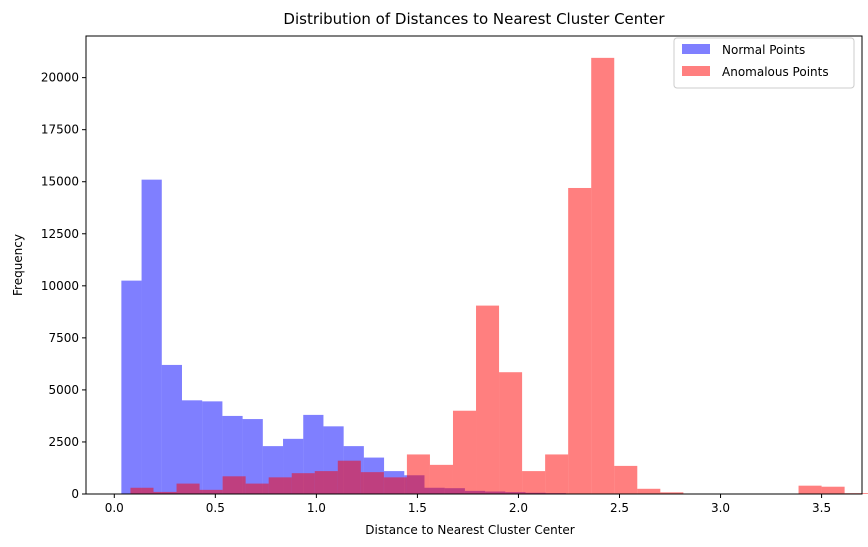  I want to click on x-tick-label: 2.5, so click(619, 508).